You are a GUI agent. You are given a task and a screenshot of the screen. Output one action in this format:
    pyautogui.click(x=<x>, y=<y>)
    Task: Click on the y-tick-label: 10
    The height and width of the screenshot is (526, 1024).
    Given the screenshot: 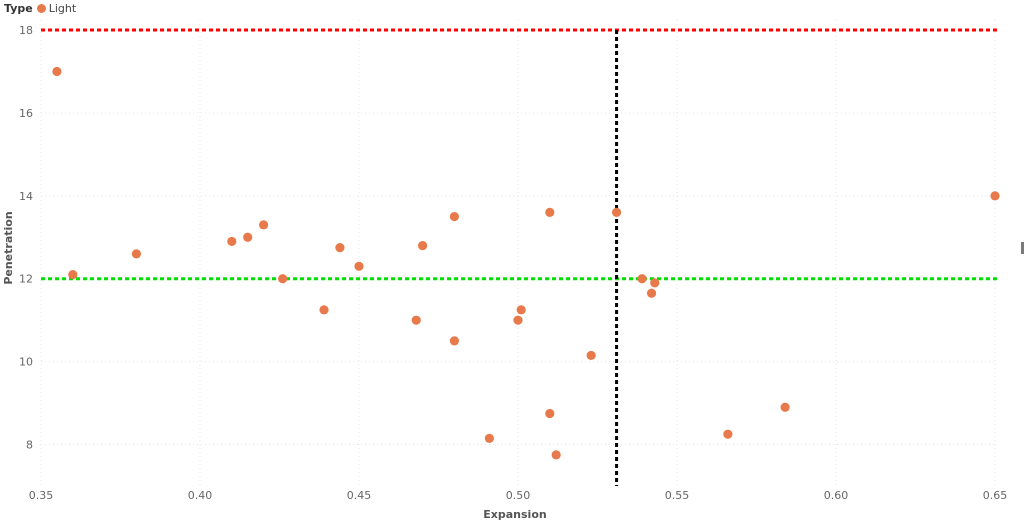 What is the action you would take?
    pyautogui.click(x=26, y=362)
    